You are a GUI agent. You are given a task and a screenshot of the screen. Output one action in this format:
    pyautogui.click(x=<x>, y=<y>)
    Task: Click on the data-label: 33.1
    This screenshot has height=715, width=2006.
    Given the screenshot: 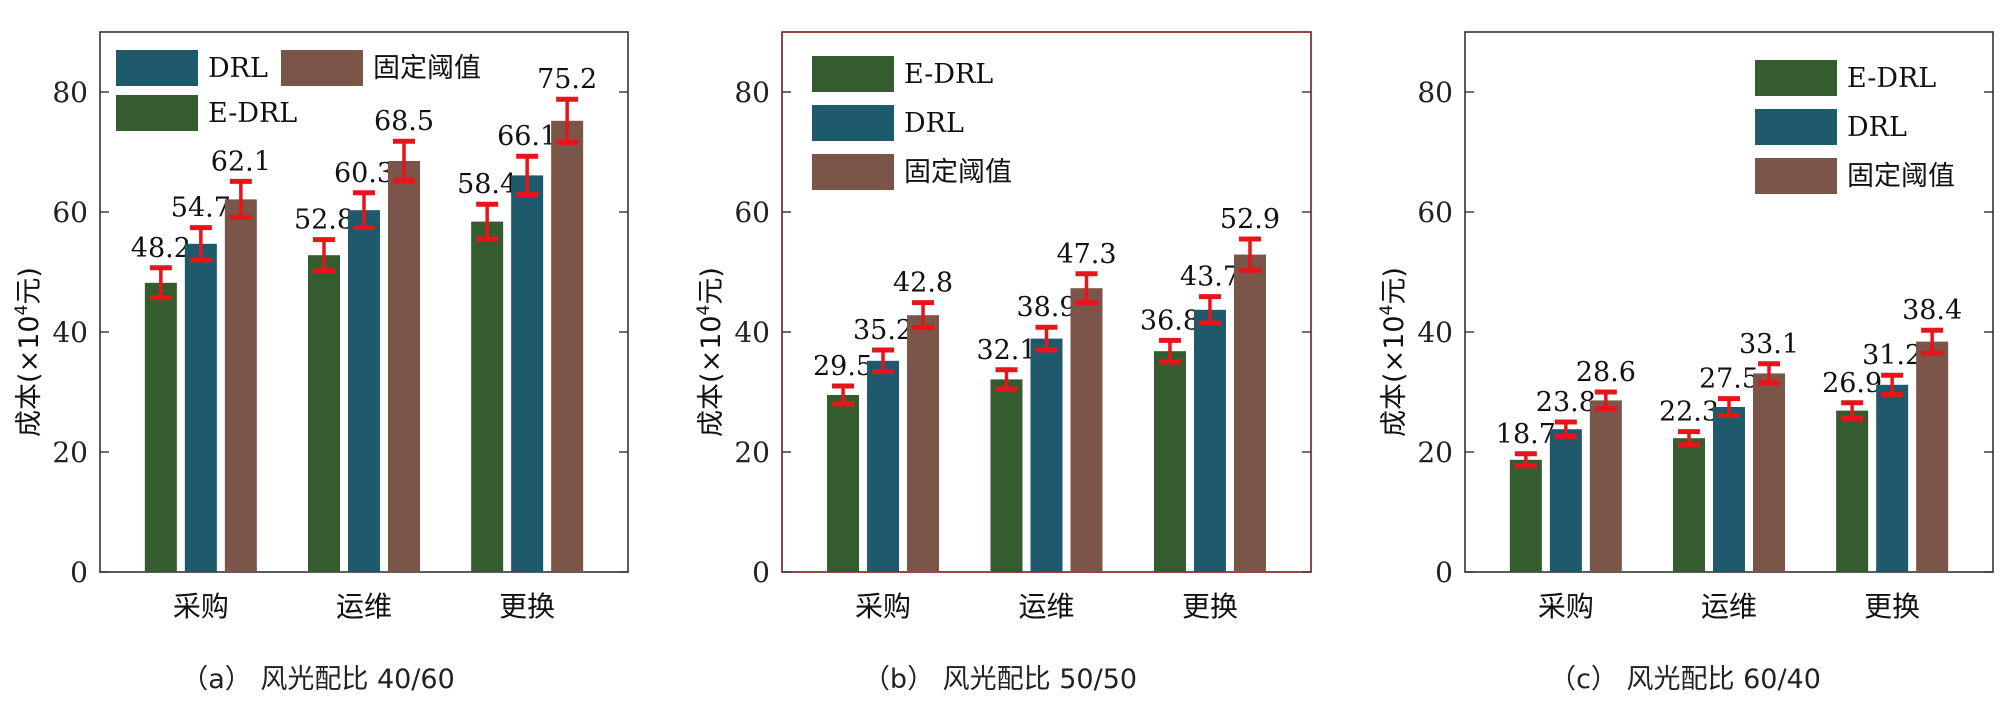 What is the action you would take?
    pyautogui.click(x=1769, y=344)
    